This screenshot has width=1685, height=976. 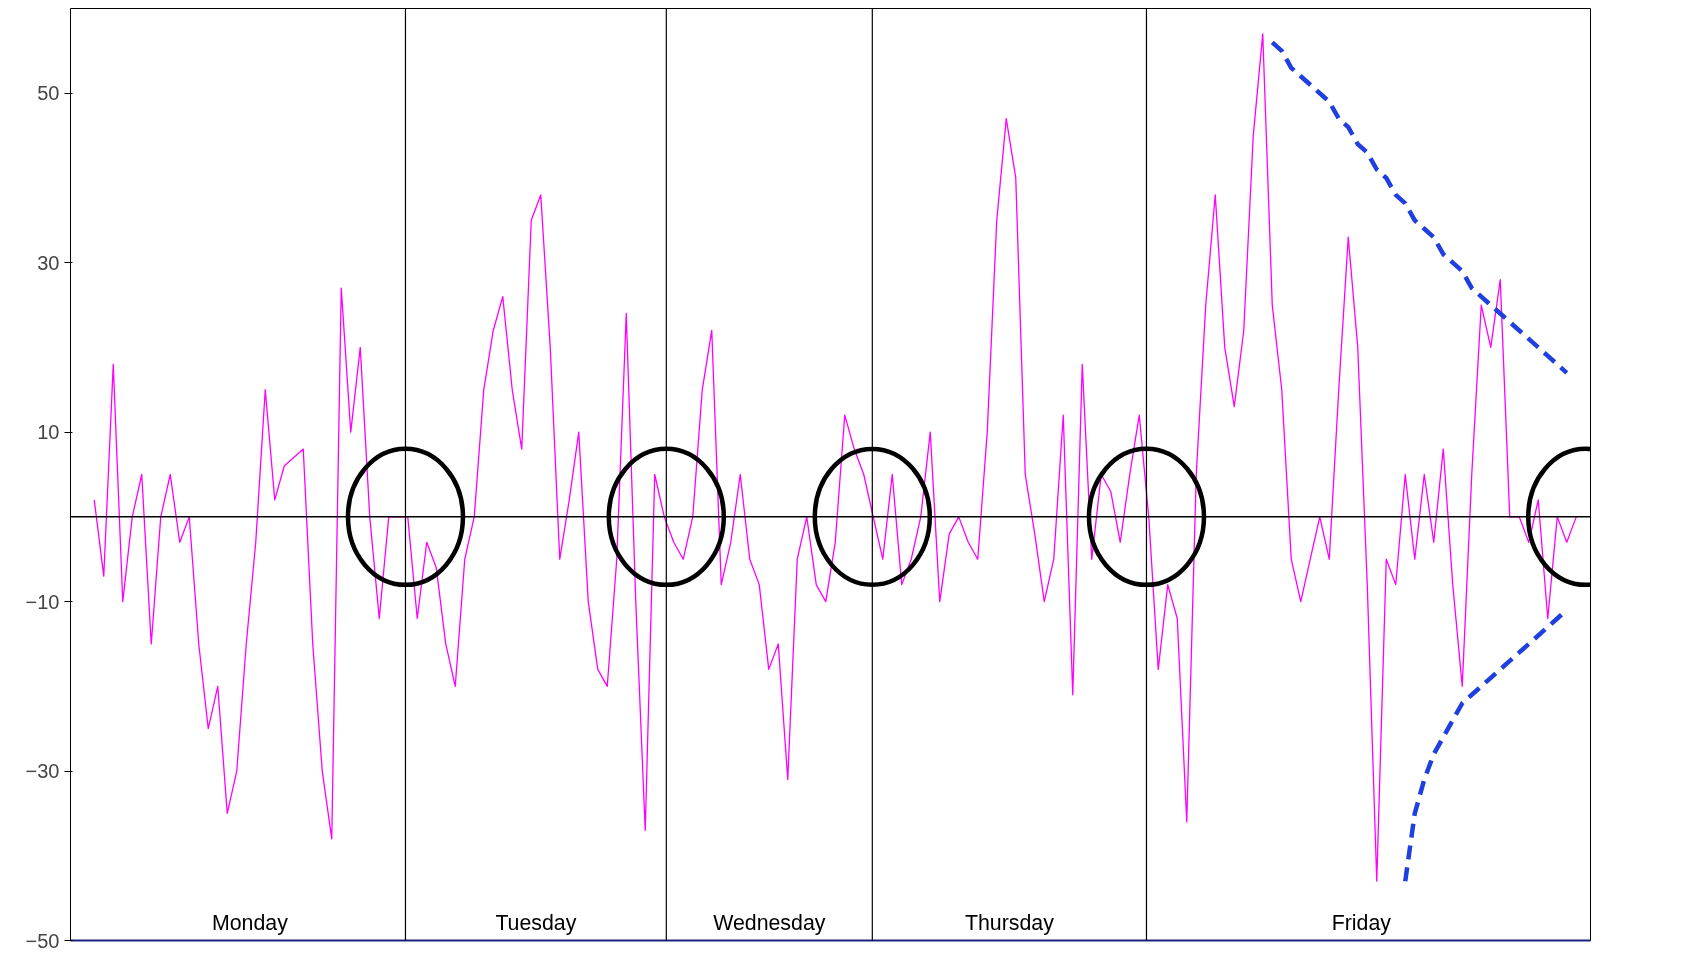 What do you see at coordinates (42, 771) in the screenshot?
I see `y-tick-label: −30` at bounding box center [42, 771].